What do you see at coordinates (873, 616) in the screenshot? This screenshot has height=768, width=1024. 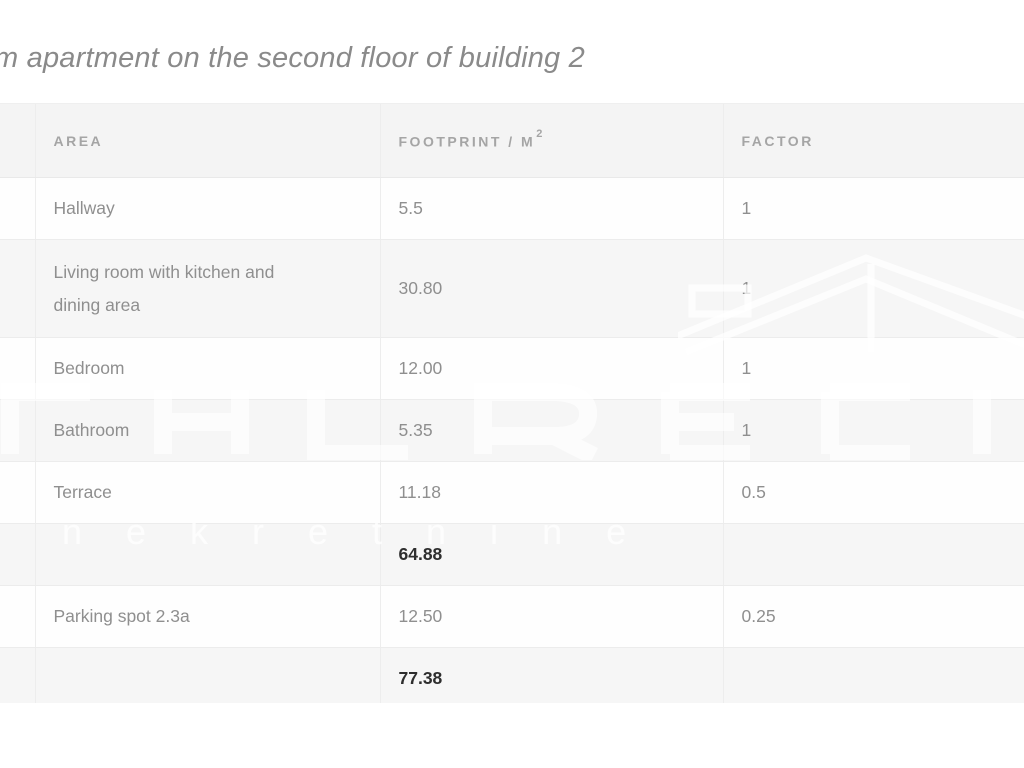 I see `cell-factor: 0.25` at bounding box center [873, 616].